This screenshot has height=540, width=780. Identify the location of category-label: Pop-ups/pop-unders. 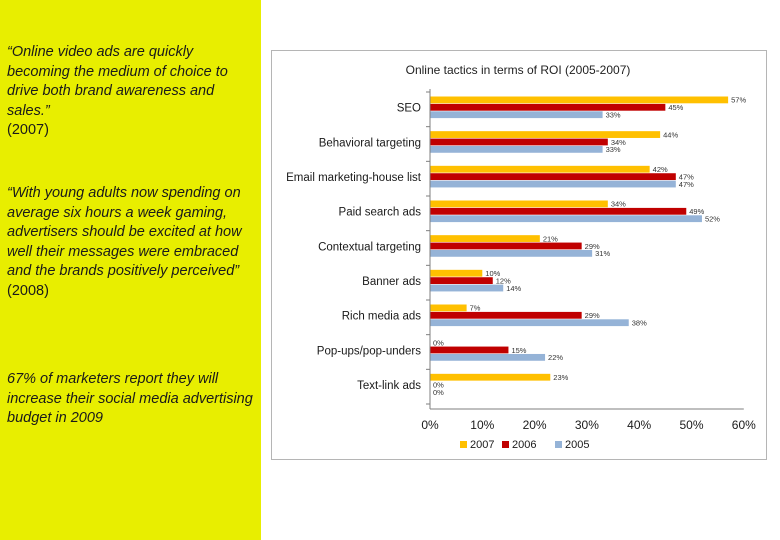
(369, 351).